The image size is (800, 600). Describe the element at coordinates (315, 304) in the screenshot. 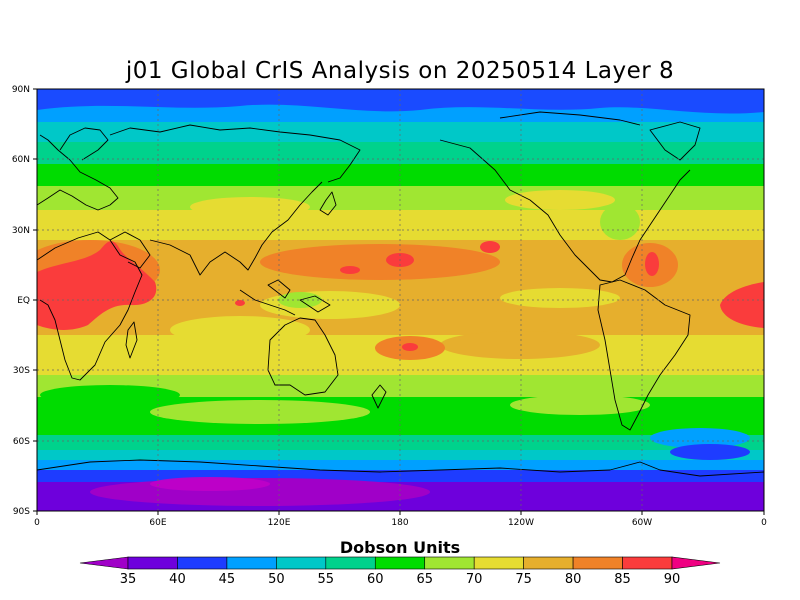

I see `coast-newguinea` at that location.